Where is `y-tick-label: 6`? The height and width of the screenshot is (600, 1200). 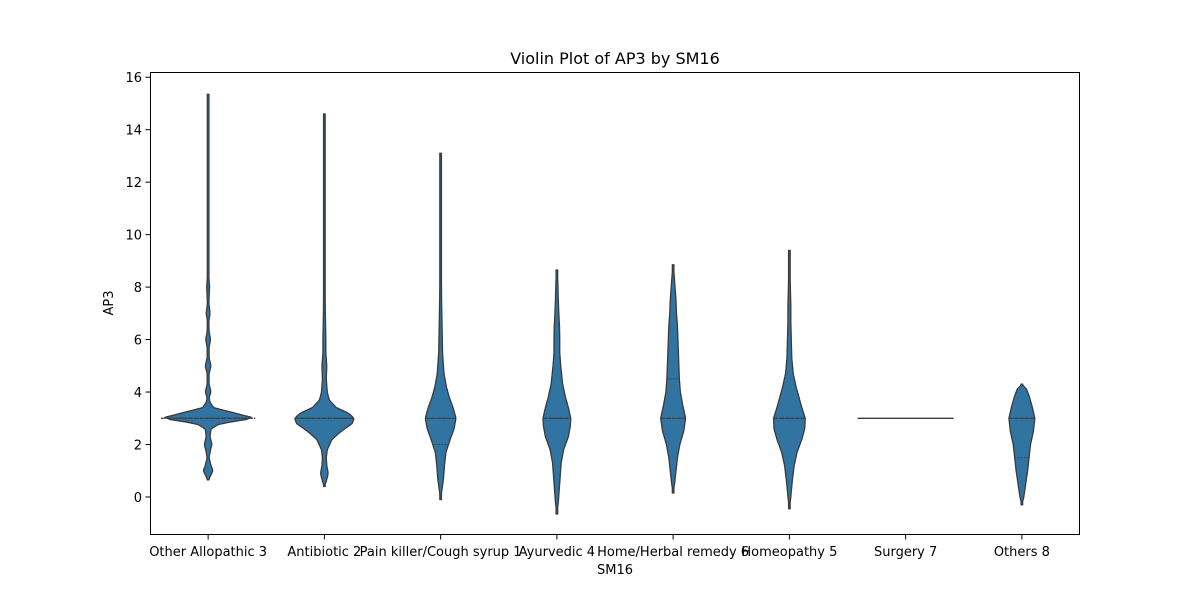
y-tick-label: 6 is located at coordinates (138, 341).